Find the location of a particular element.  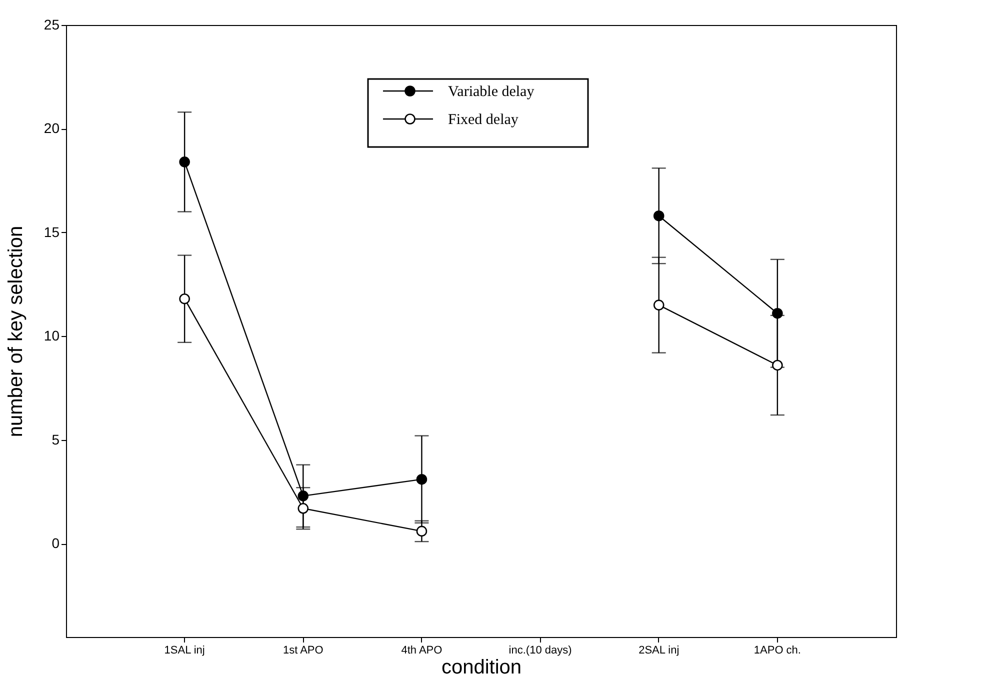

legend-label: Fixed delay is located at coordinates (483, 120).